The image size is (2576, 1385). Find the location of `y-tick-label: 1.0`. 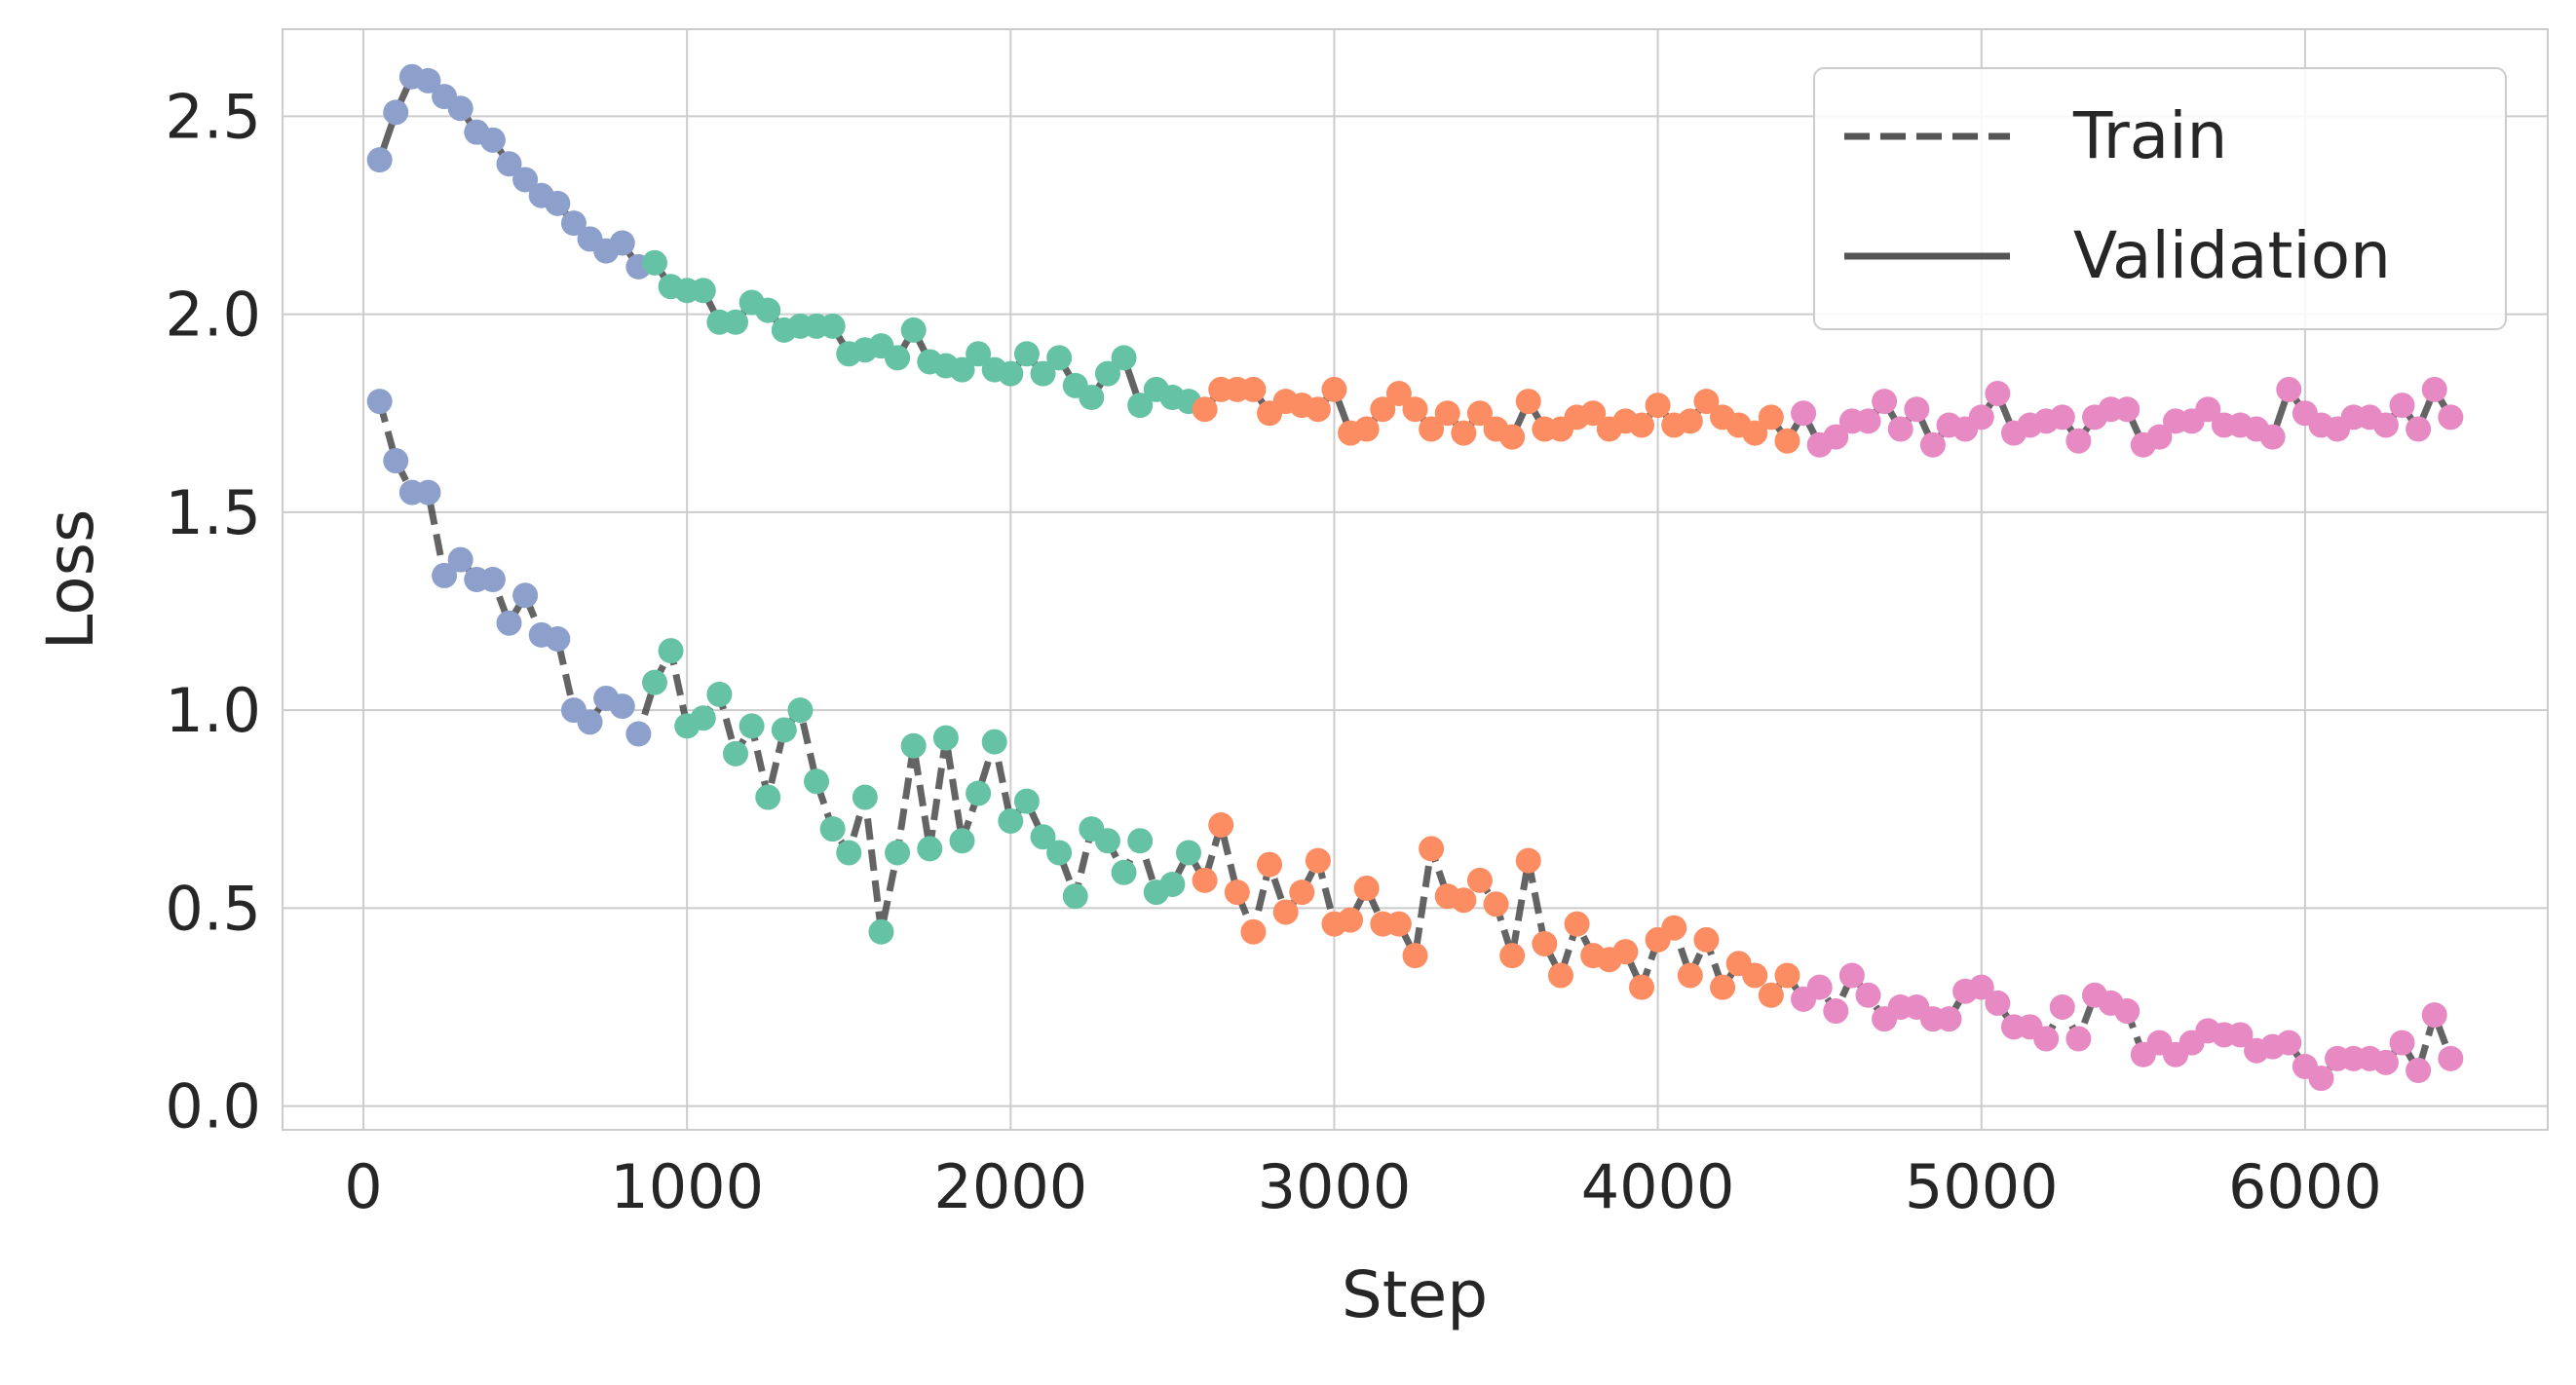

y-tick-label: 1.0 is located at coordinates (213, 710).